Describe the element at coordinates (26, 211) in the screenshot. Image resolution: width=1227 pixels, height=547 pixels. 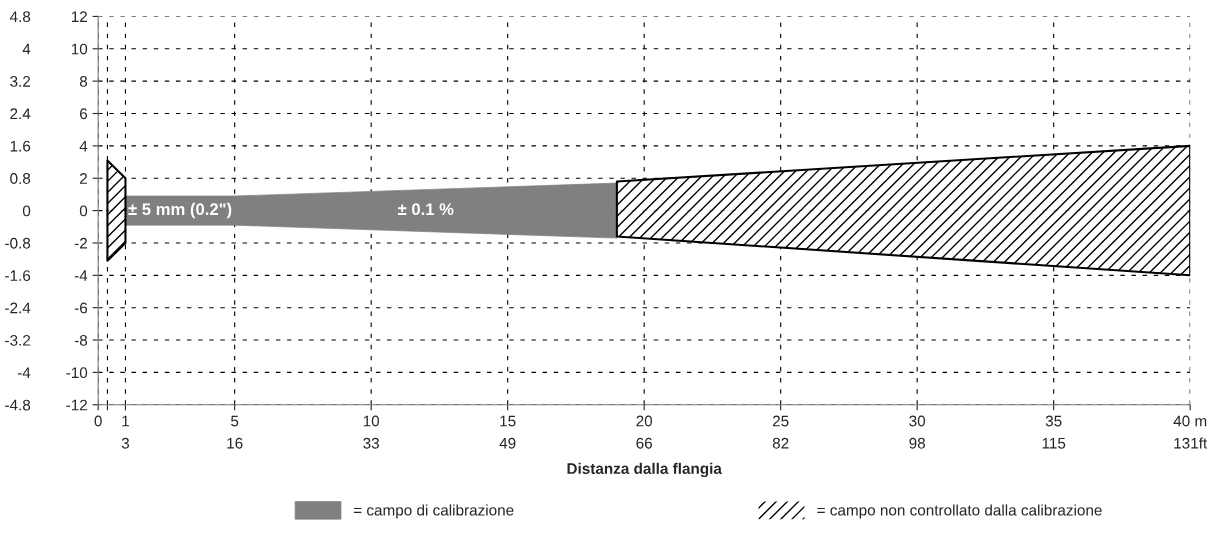
I see `y2-tick-label: 0` at that location.